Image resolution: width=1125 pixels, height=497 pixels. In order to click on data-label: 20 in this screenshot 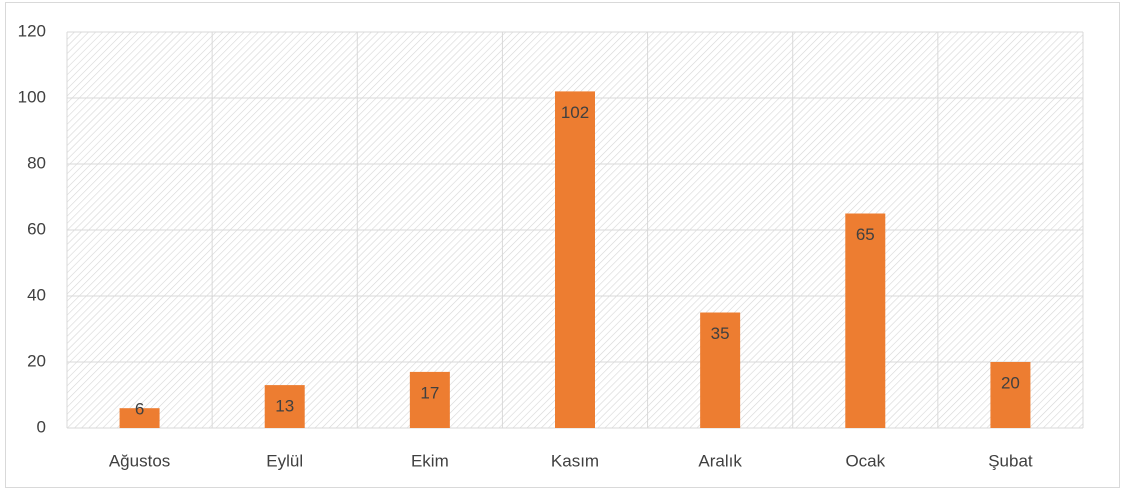, I will do `click(1010, 382)`.